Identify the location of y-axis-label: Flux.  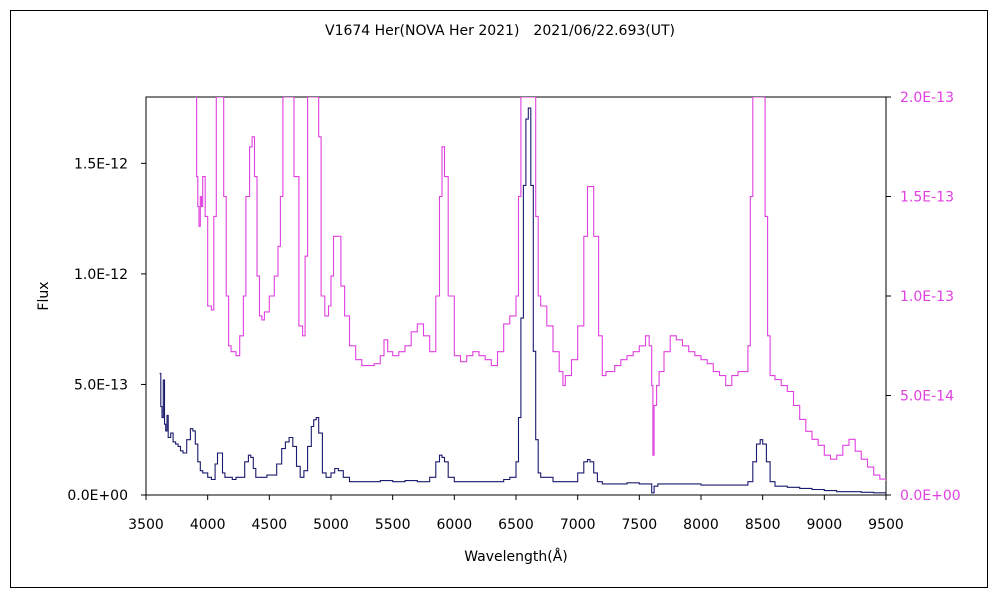
(44, 295).